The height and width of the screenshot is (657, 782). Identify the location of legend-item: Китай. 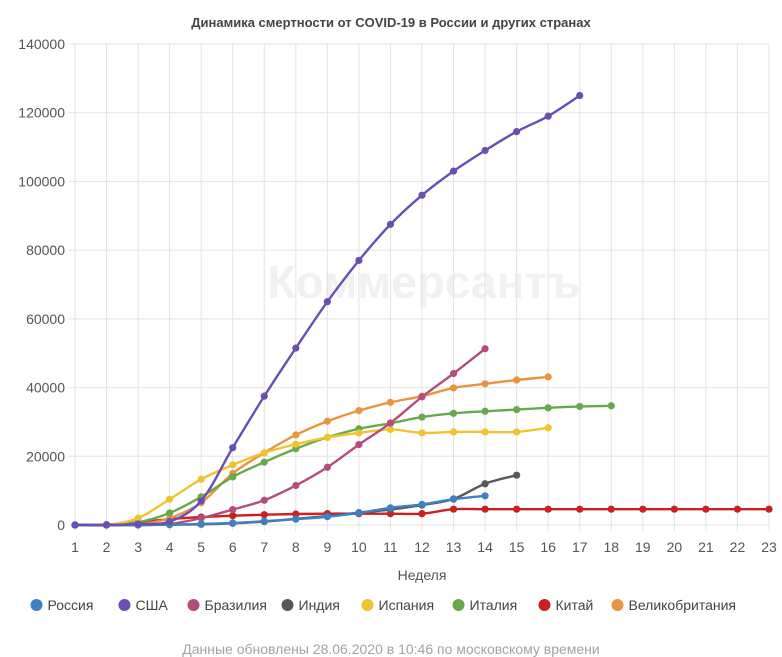
(566, 605).